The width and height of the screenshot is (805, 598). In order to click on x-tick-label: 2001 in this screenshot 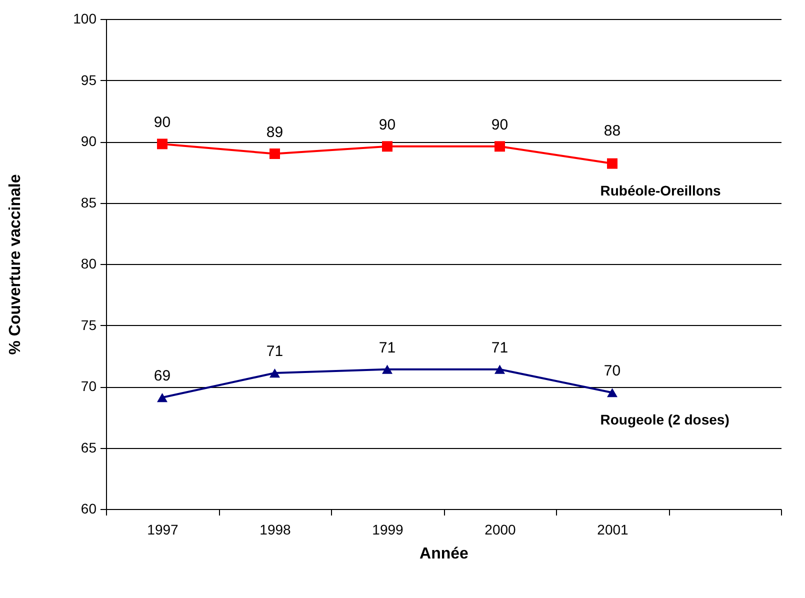, I will do `click(613, 530)`.